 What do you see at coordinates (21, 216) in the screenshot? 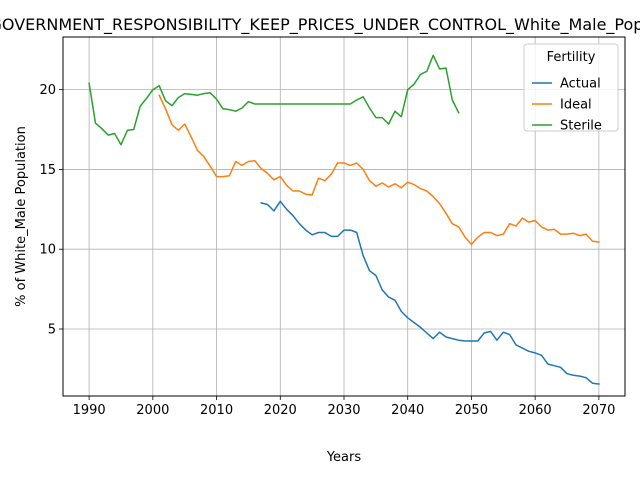
I see `y-axis-label: % of White_Male Population` at bounding box center [21, 216].